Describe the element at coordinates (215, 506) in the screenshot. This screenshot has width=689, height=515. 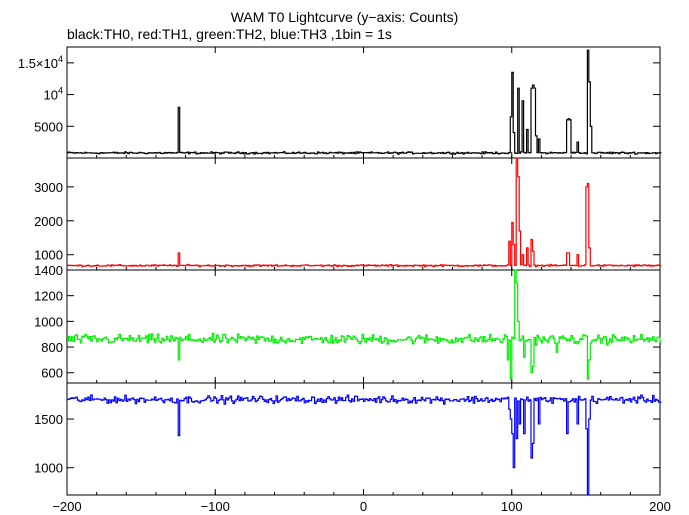
I see `x-tick-label: −100` at that location.